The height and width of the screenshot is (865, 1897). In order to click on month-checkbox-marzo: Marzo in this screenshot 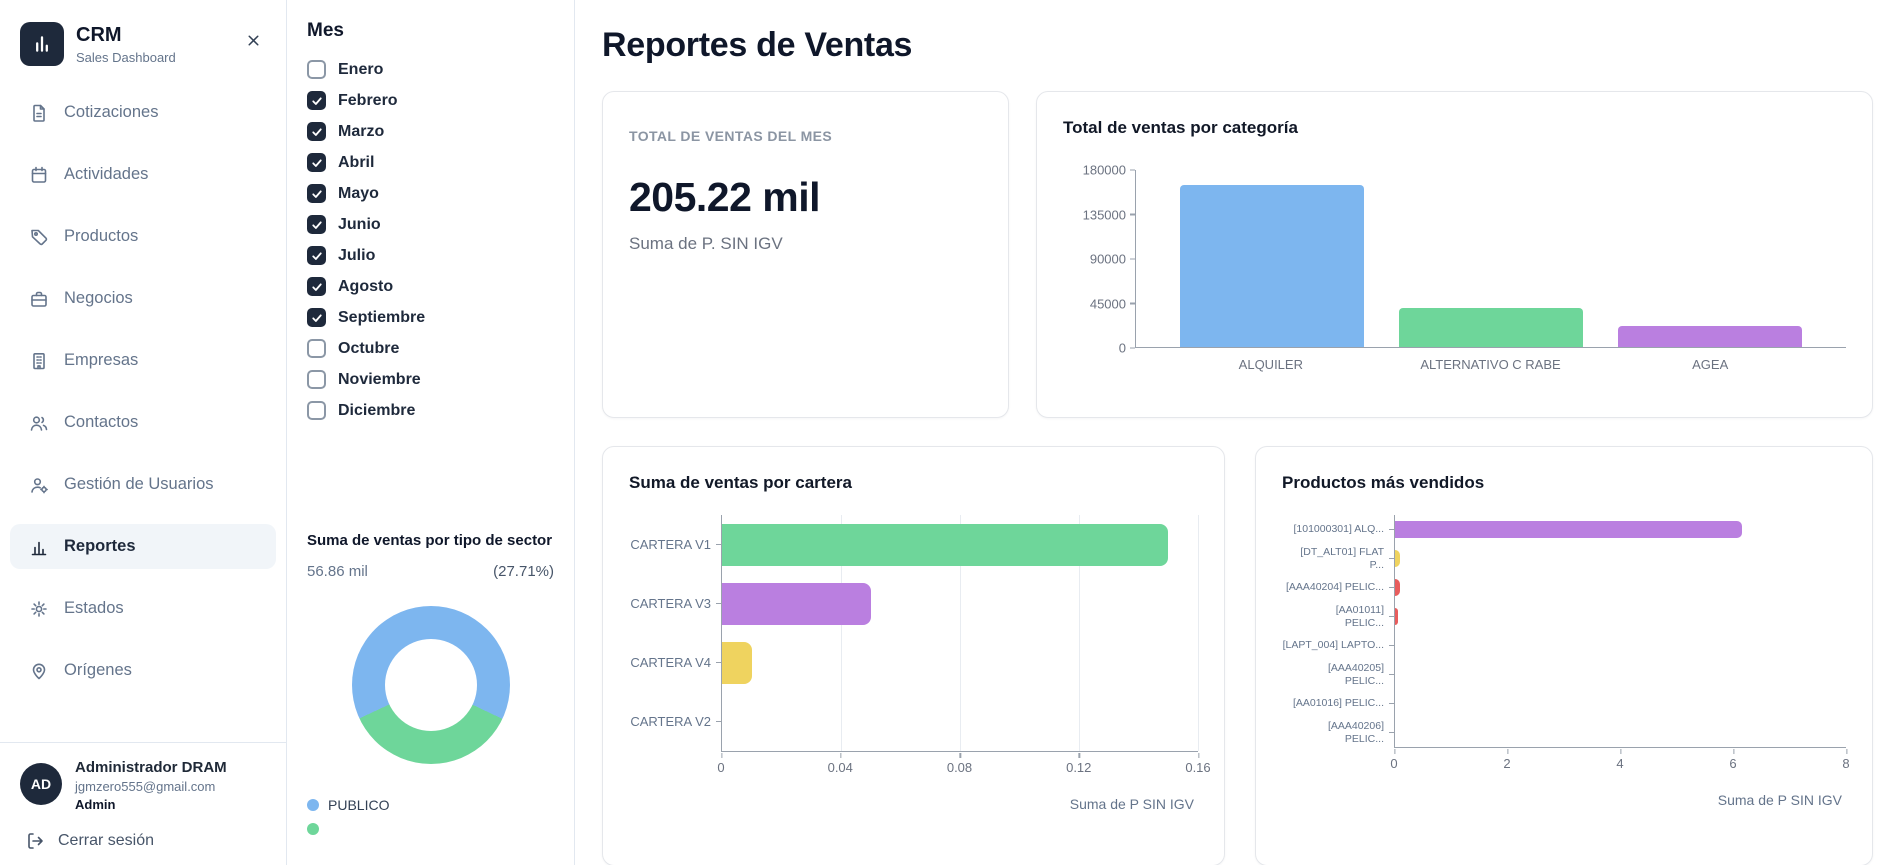, I will do `click(430, 131)`.